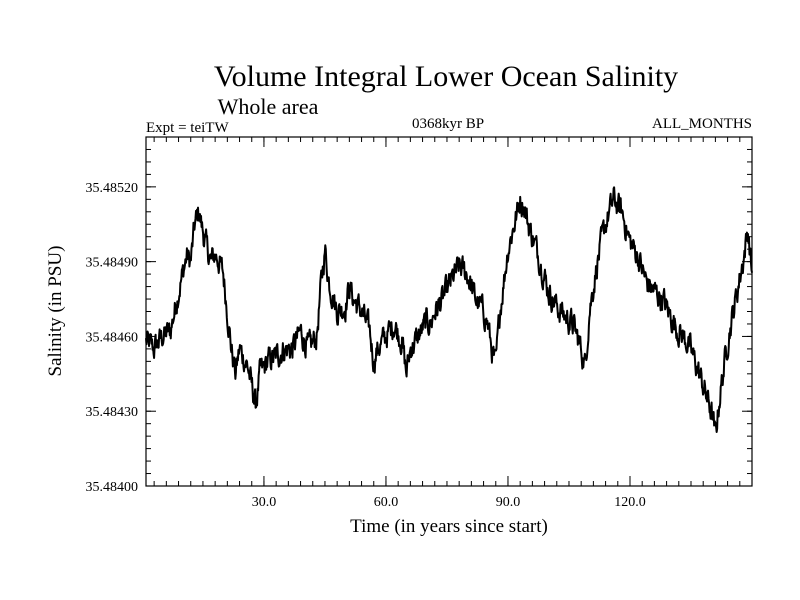 Image resolution: width=800 pixels, height=600 pixels. I want to click on y-axis-label: Salinity (in PSU), so click(55, 311).